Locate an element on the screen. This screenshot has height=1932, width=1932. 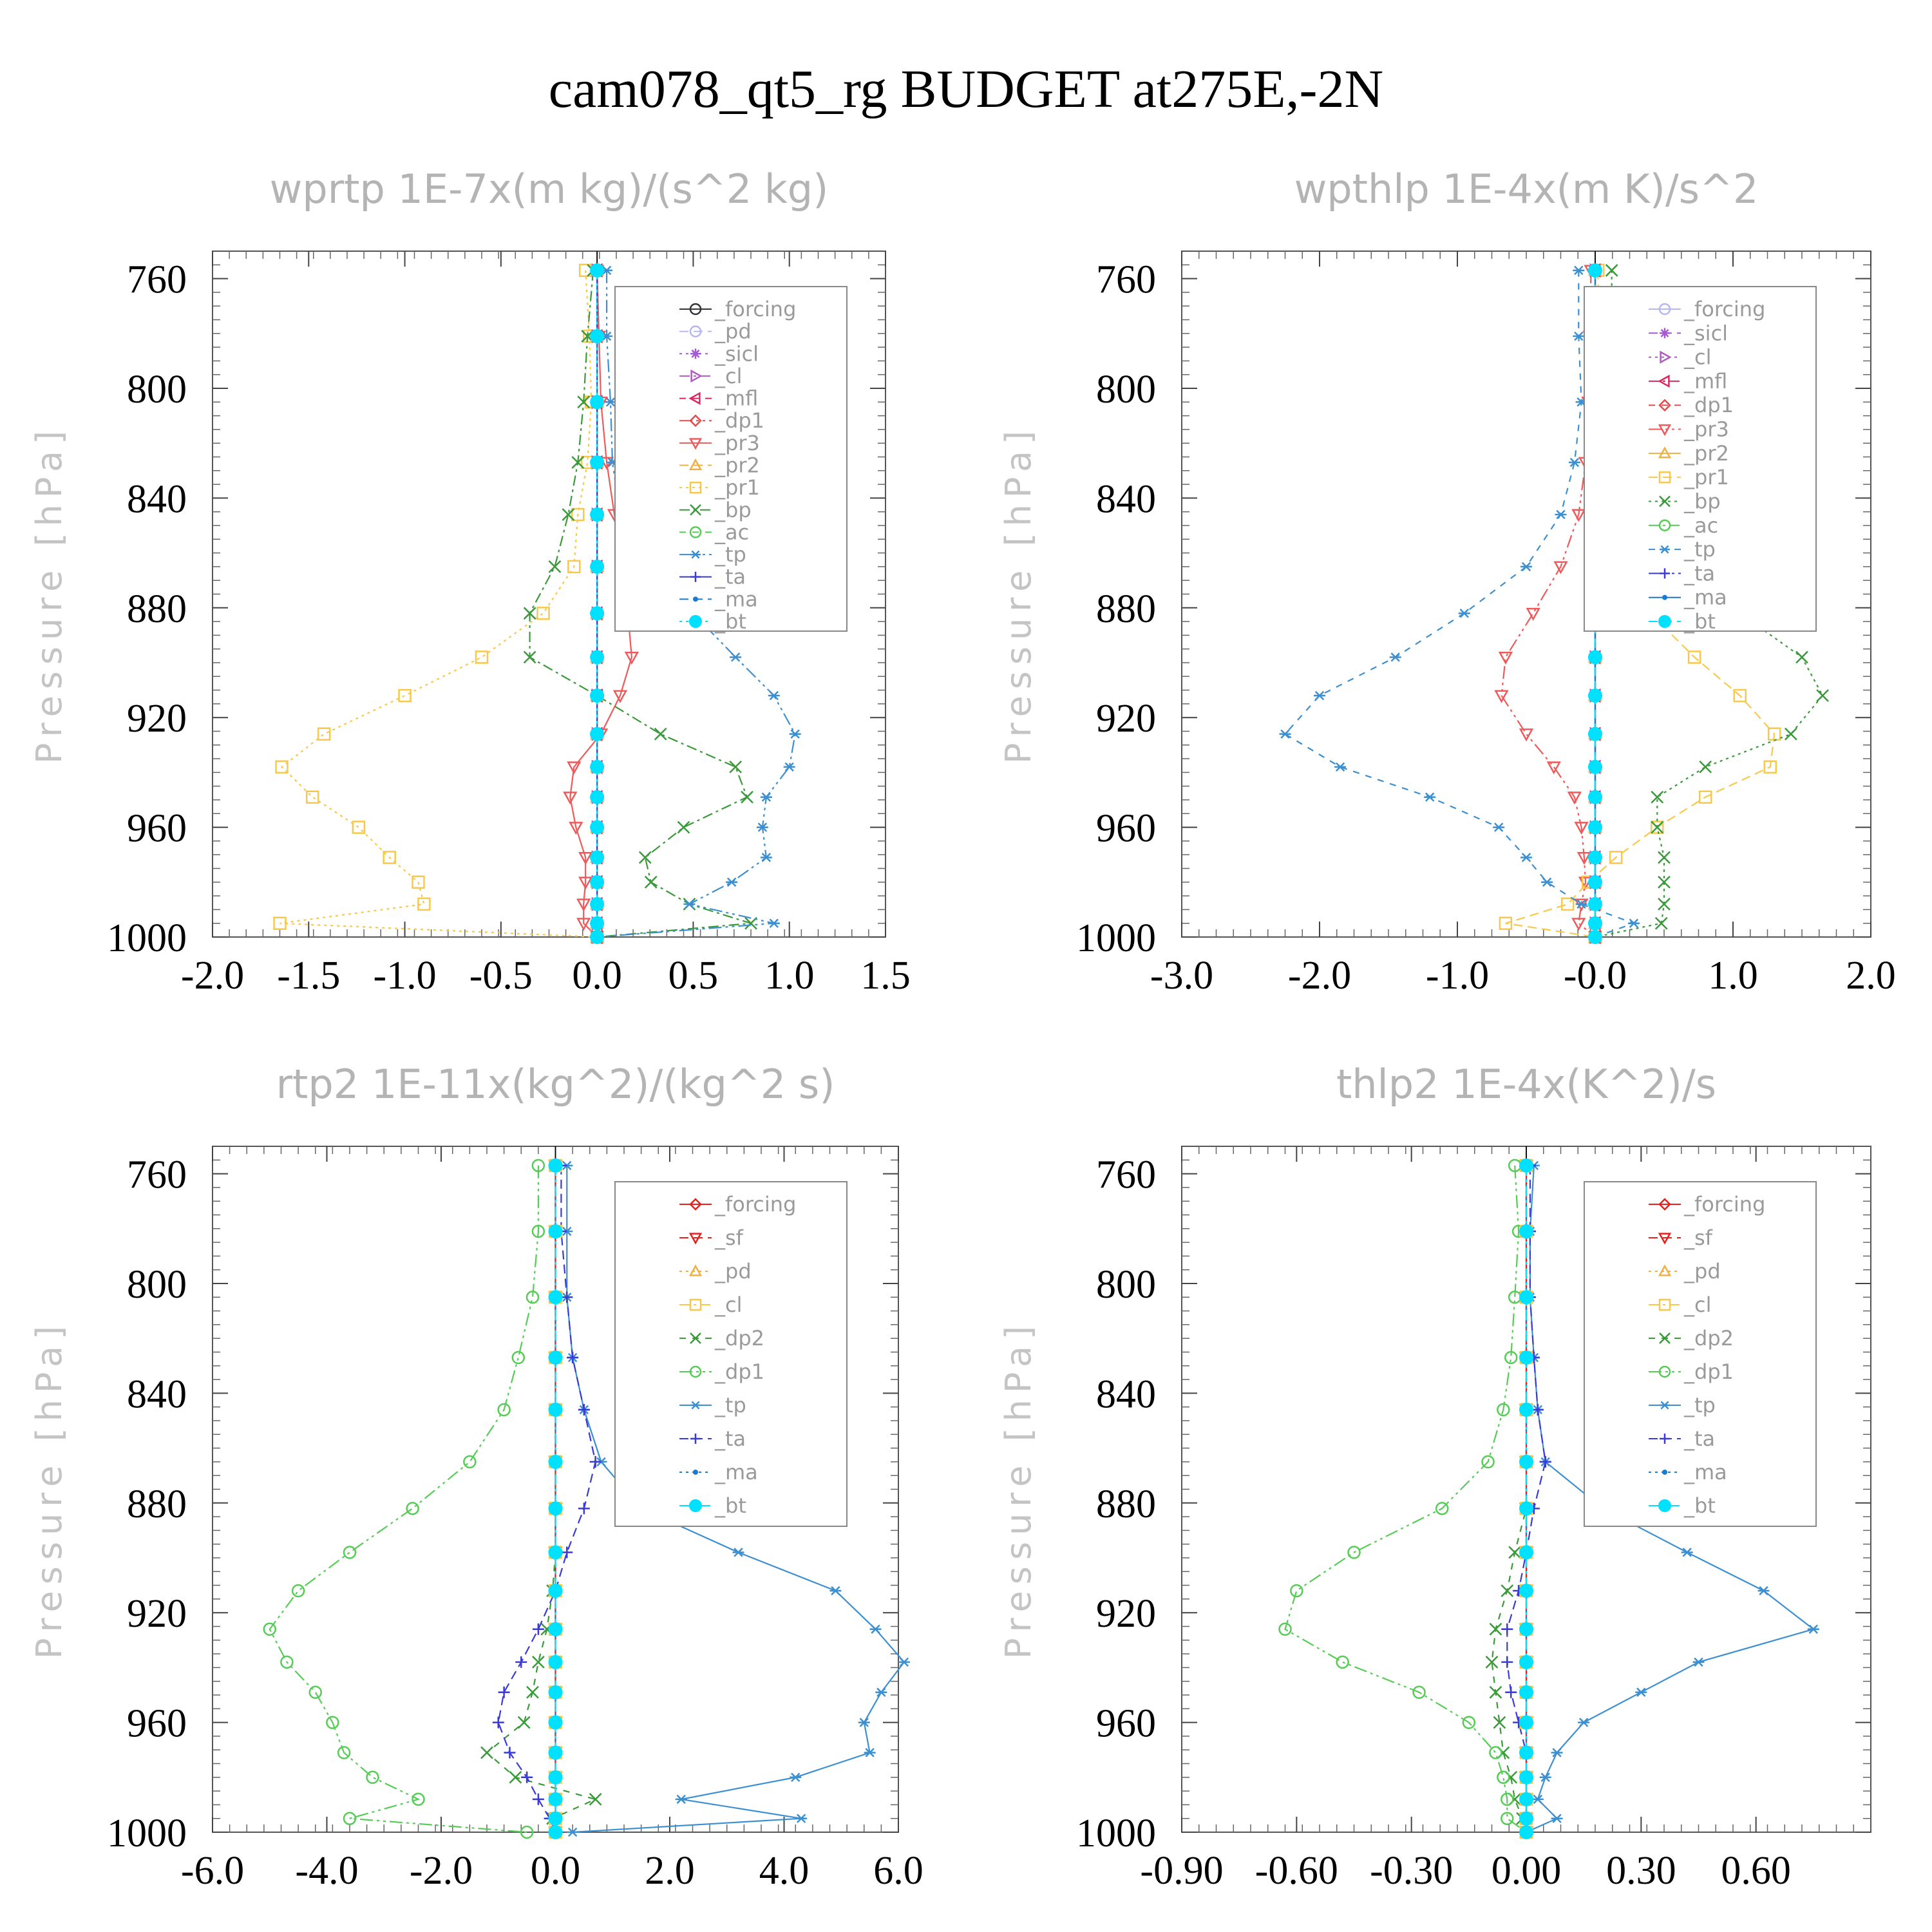
y-tick-label: 920 is located at coordinates (157, 719).